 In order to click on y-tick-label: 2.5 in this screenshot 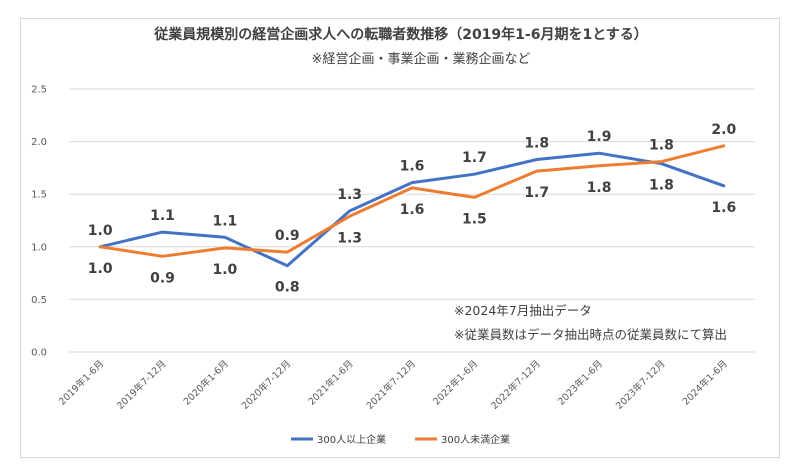, I will do `click(39, 90)`.